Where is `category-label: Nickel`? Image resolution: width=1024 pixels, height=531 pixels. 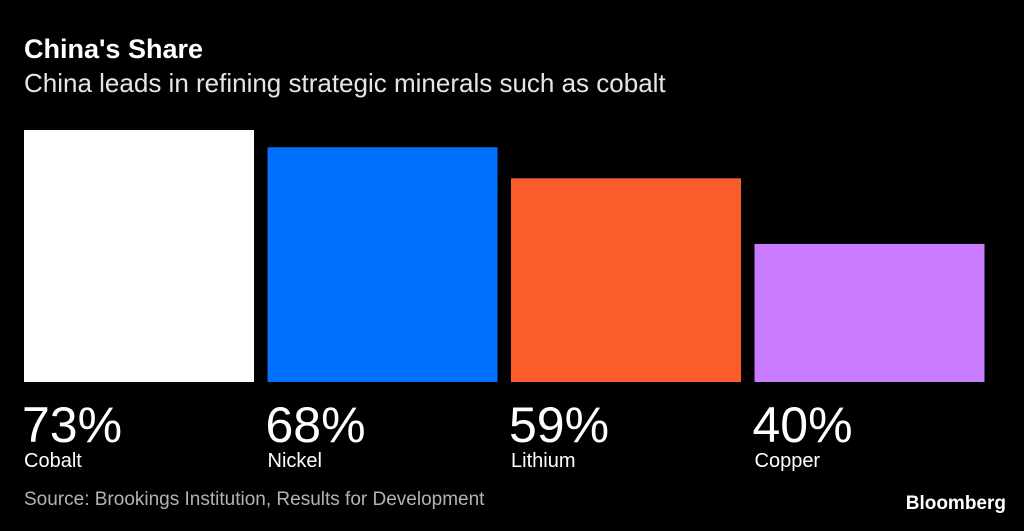 category-label: Nickel is located at coordinates (294, 461).